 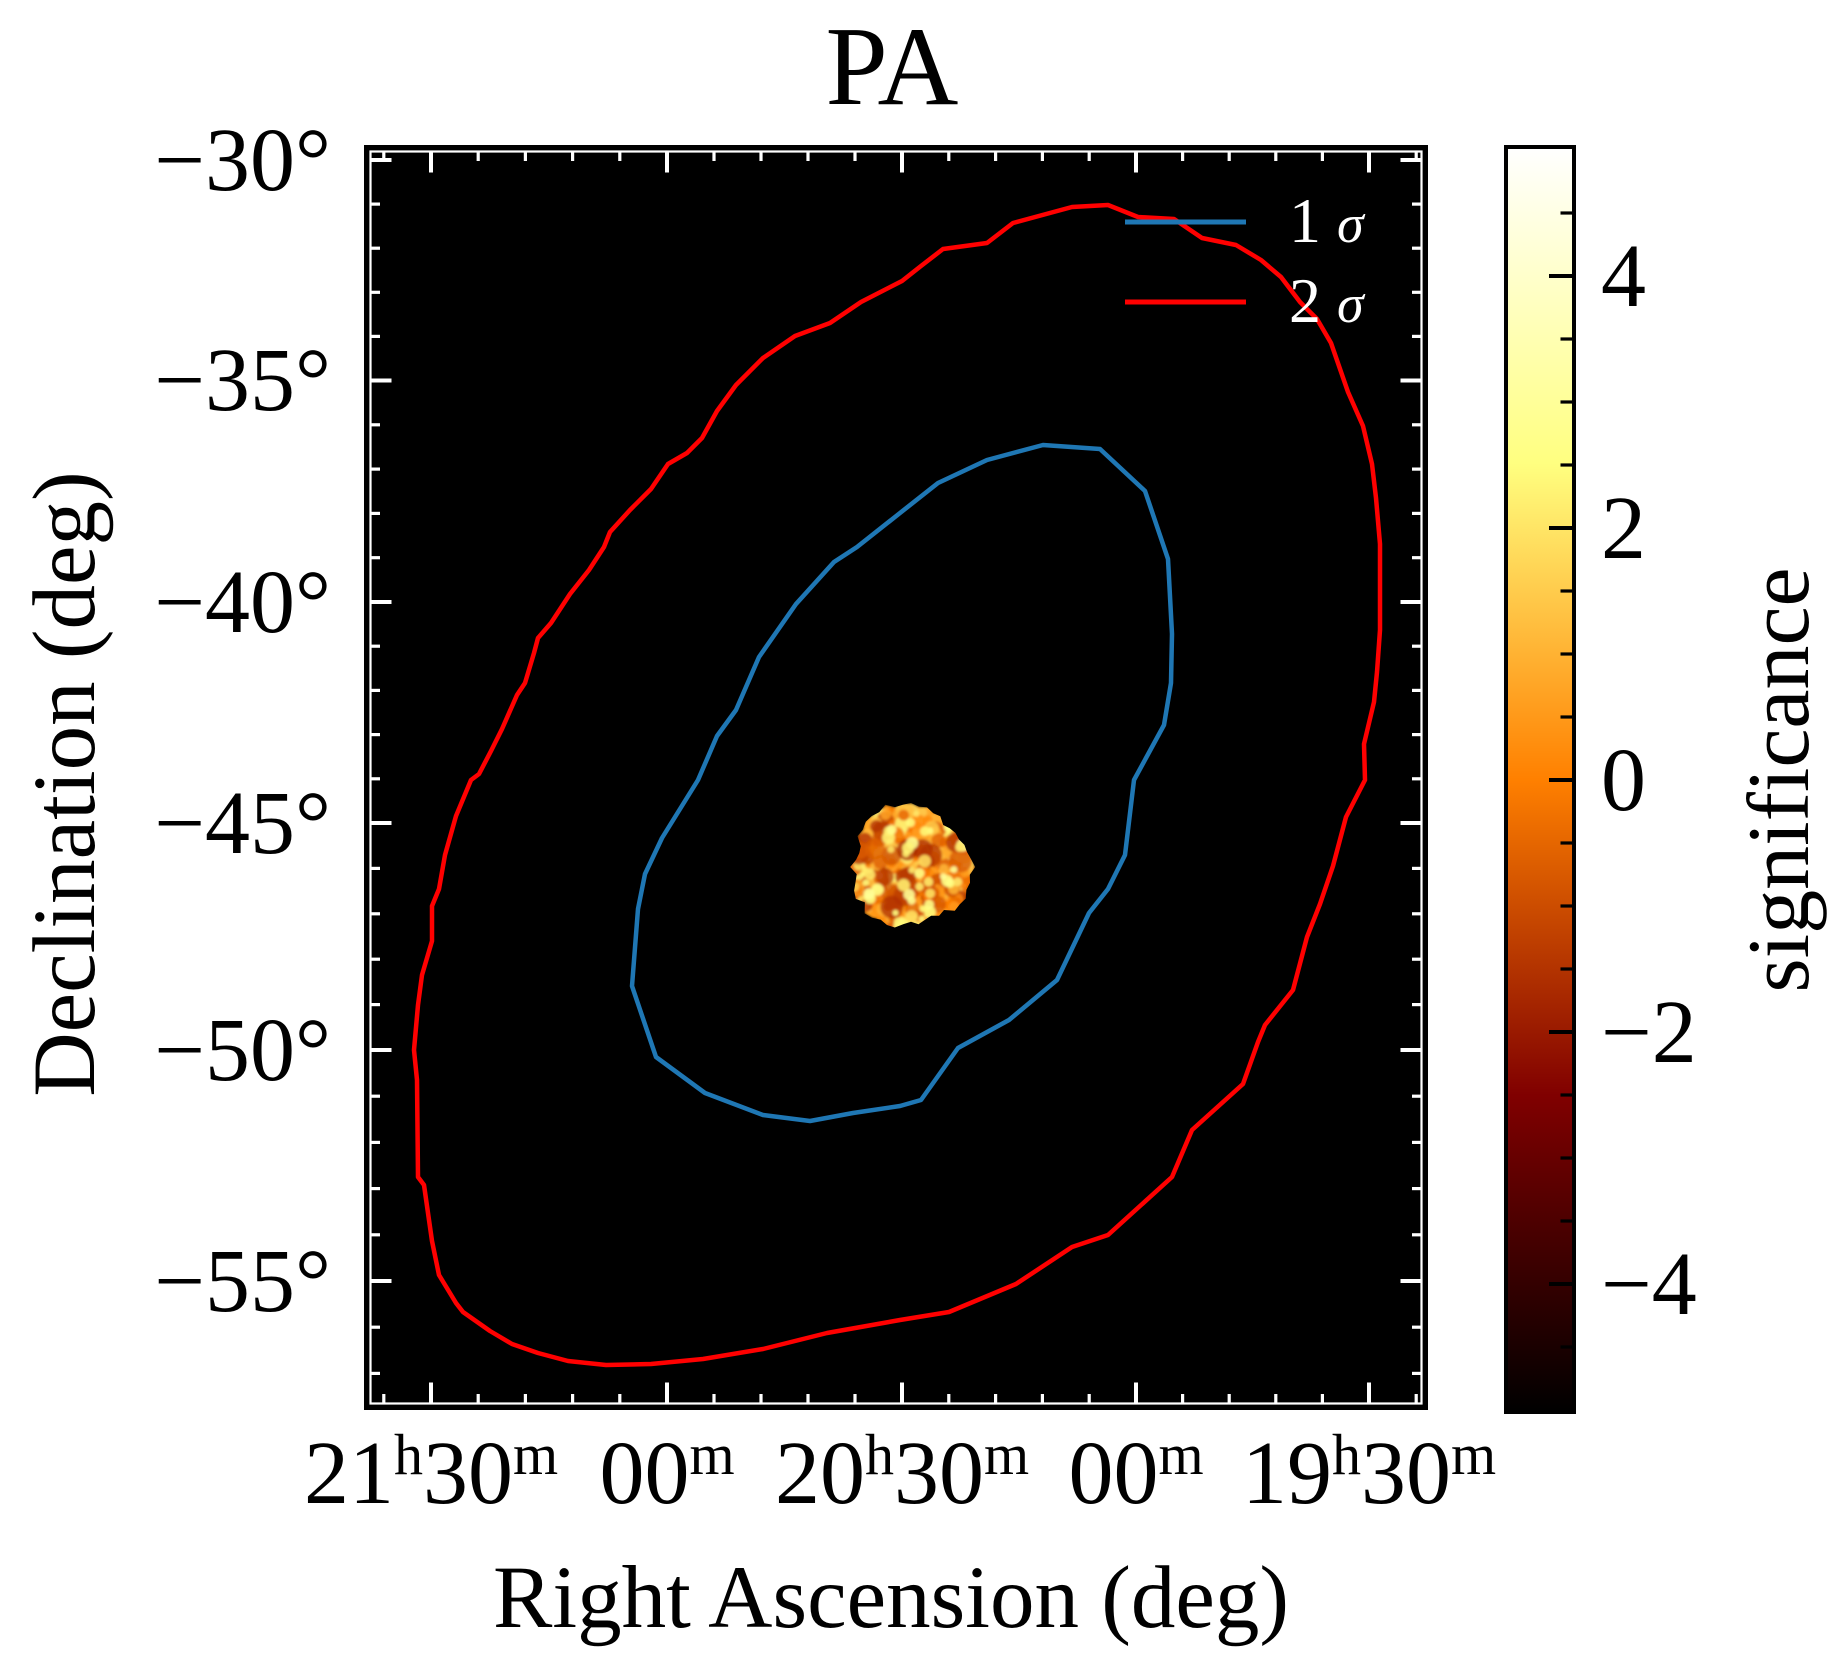 What do you see at coordinates (242, 1281) in the screenshot?
I see `svg-text: −55°` at bounding box center [242, 1281].